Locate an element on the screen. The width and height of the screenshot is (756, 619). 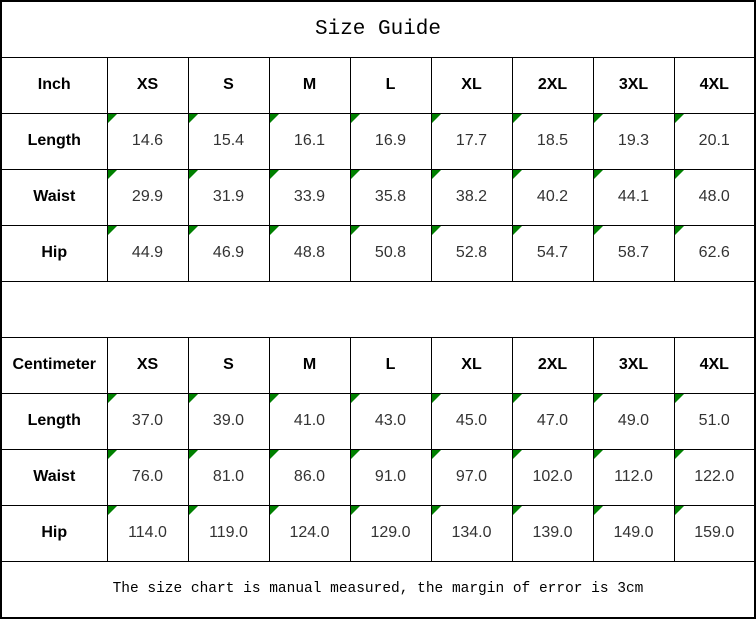
value-cell: 16.9 is located at coordinates (390, 141).